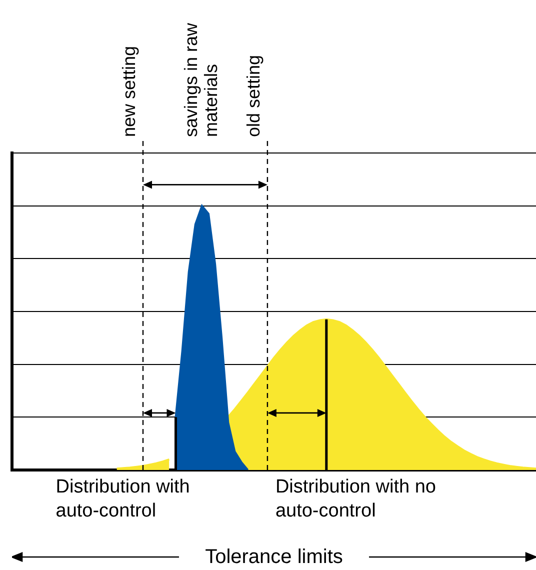 This screenshot has height=570, width=536. I want to click on x-axis-title: Tolerance limits, so click(274, 557).